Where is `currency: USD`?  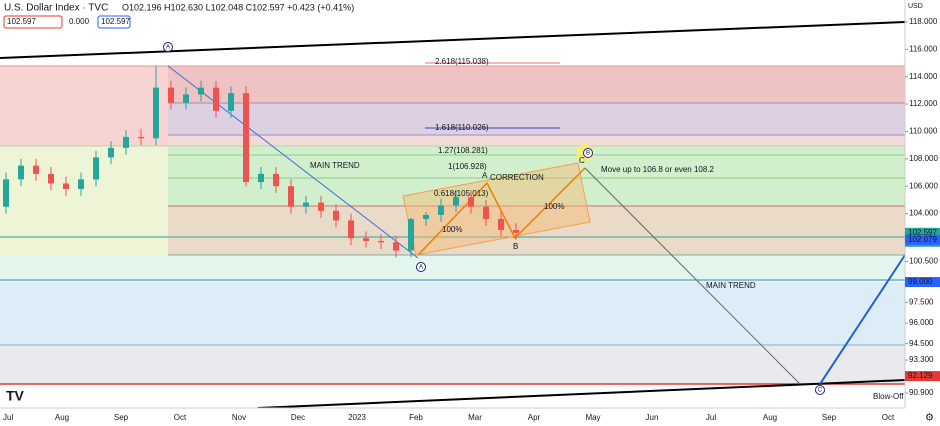 currency: USD is located at coordinates (915, 6).